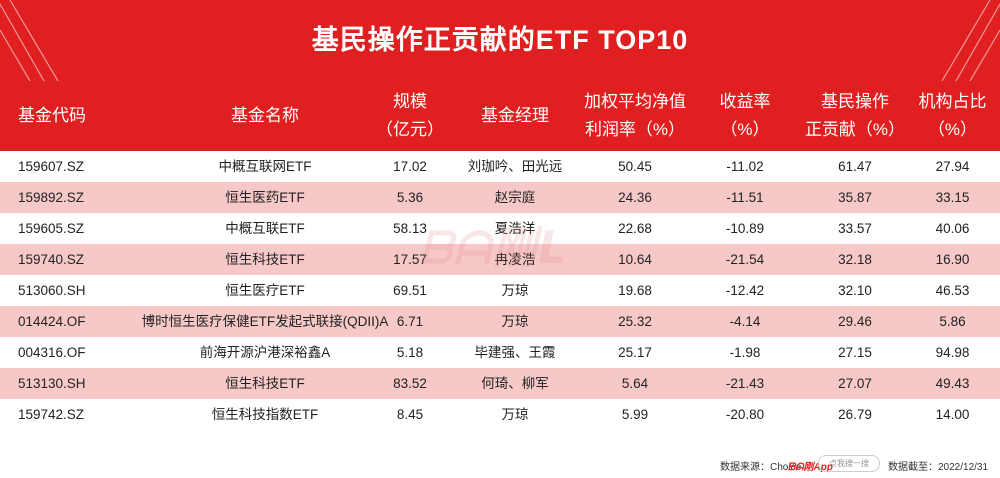 Image resolution: width=1000 pixels, height=478 pixels. What do you see at coordinates (745, 321) in the screenshot?
I see `cell-return-rate: -4.14` at bounding box center [745, 321].